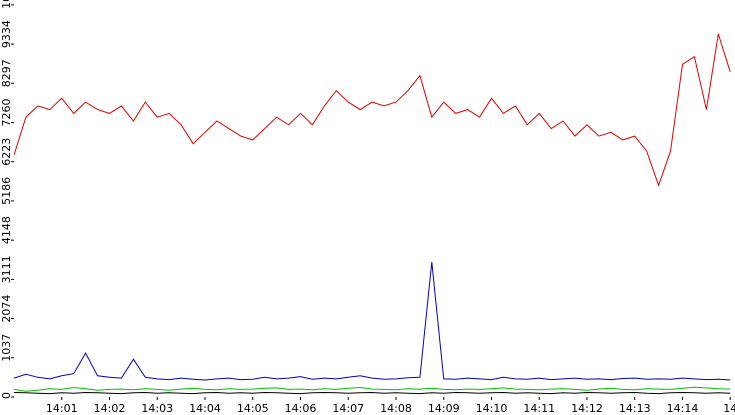 This screenshot has width=735, height=415. What do you see at coordinates (6, 73) in the screenshot?
I see `y-tick-label: 8297` at bounding box center [6, 73].